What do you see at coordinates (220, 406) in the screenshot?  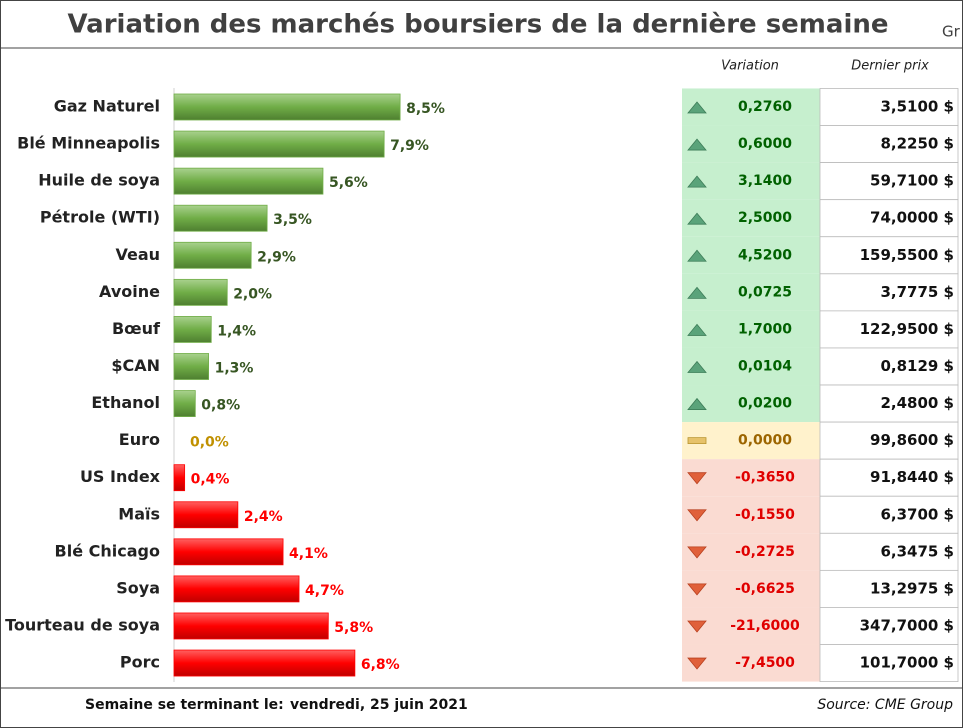 I see `value-label: 0,8%` at bounding box center [220, 406].